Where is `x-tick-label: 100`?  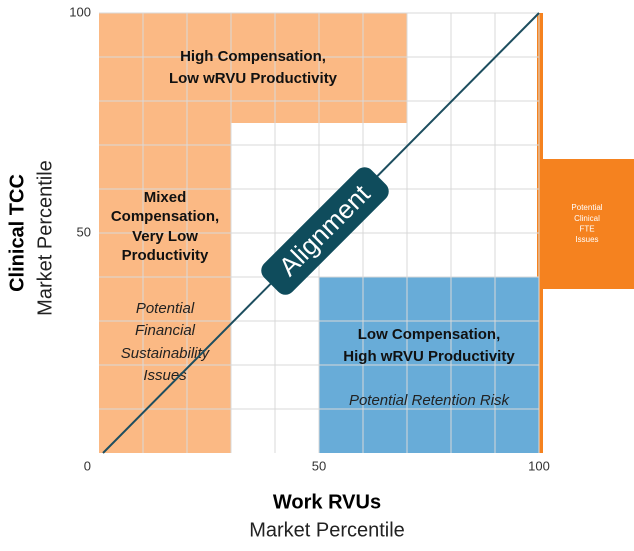 x-tick-label: 100 is located at coordinates (539, 465).